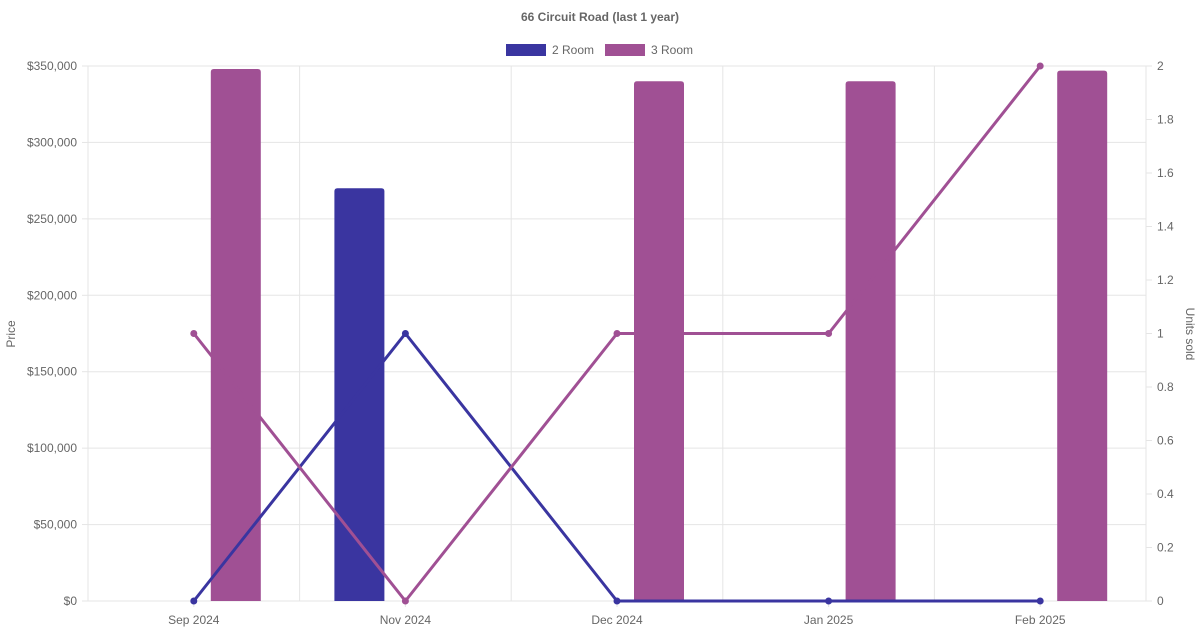 This screenshot has width=1200, height=630. I want to click on x-axis-ticks: Sep 2024 Nov 2024 Dec 2024 Jan 2025 Feb 2025, so click(617, 614).